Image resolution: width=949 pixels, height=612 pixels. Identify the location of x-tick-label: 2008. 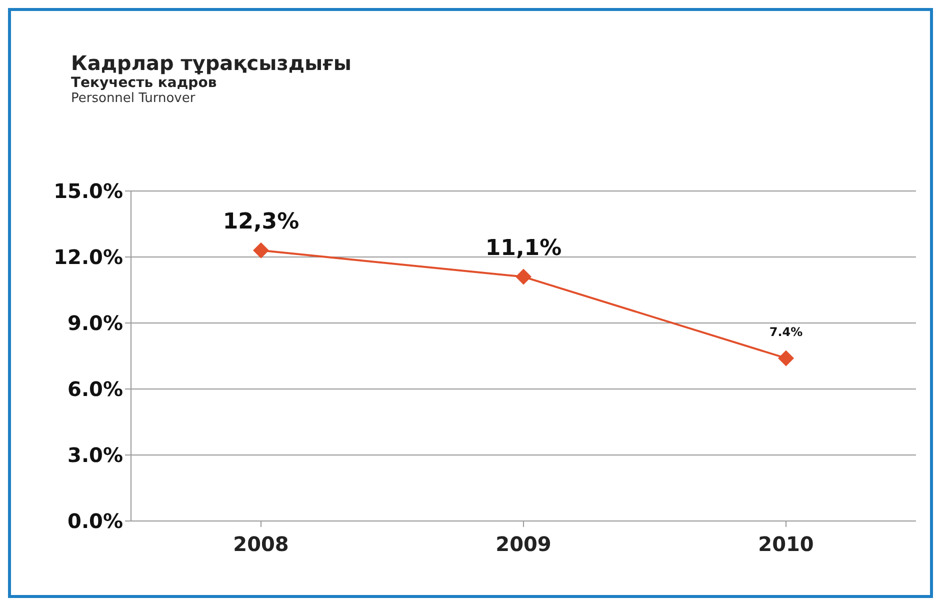
(261, 544).